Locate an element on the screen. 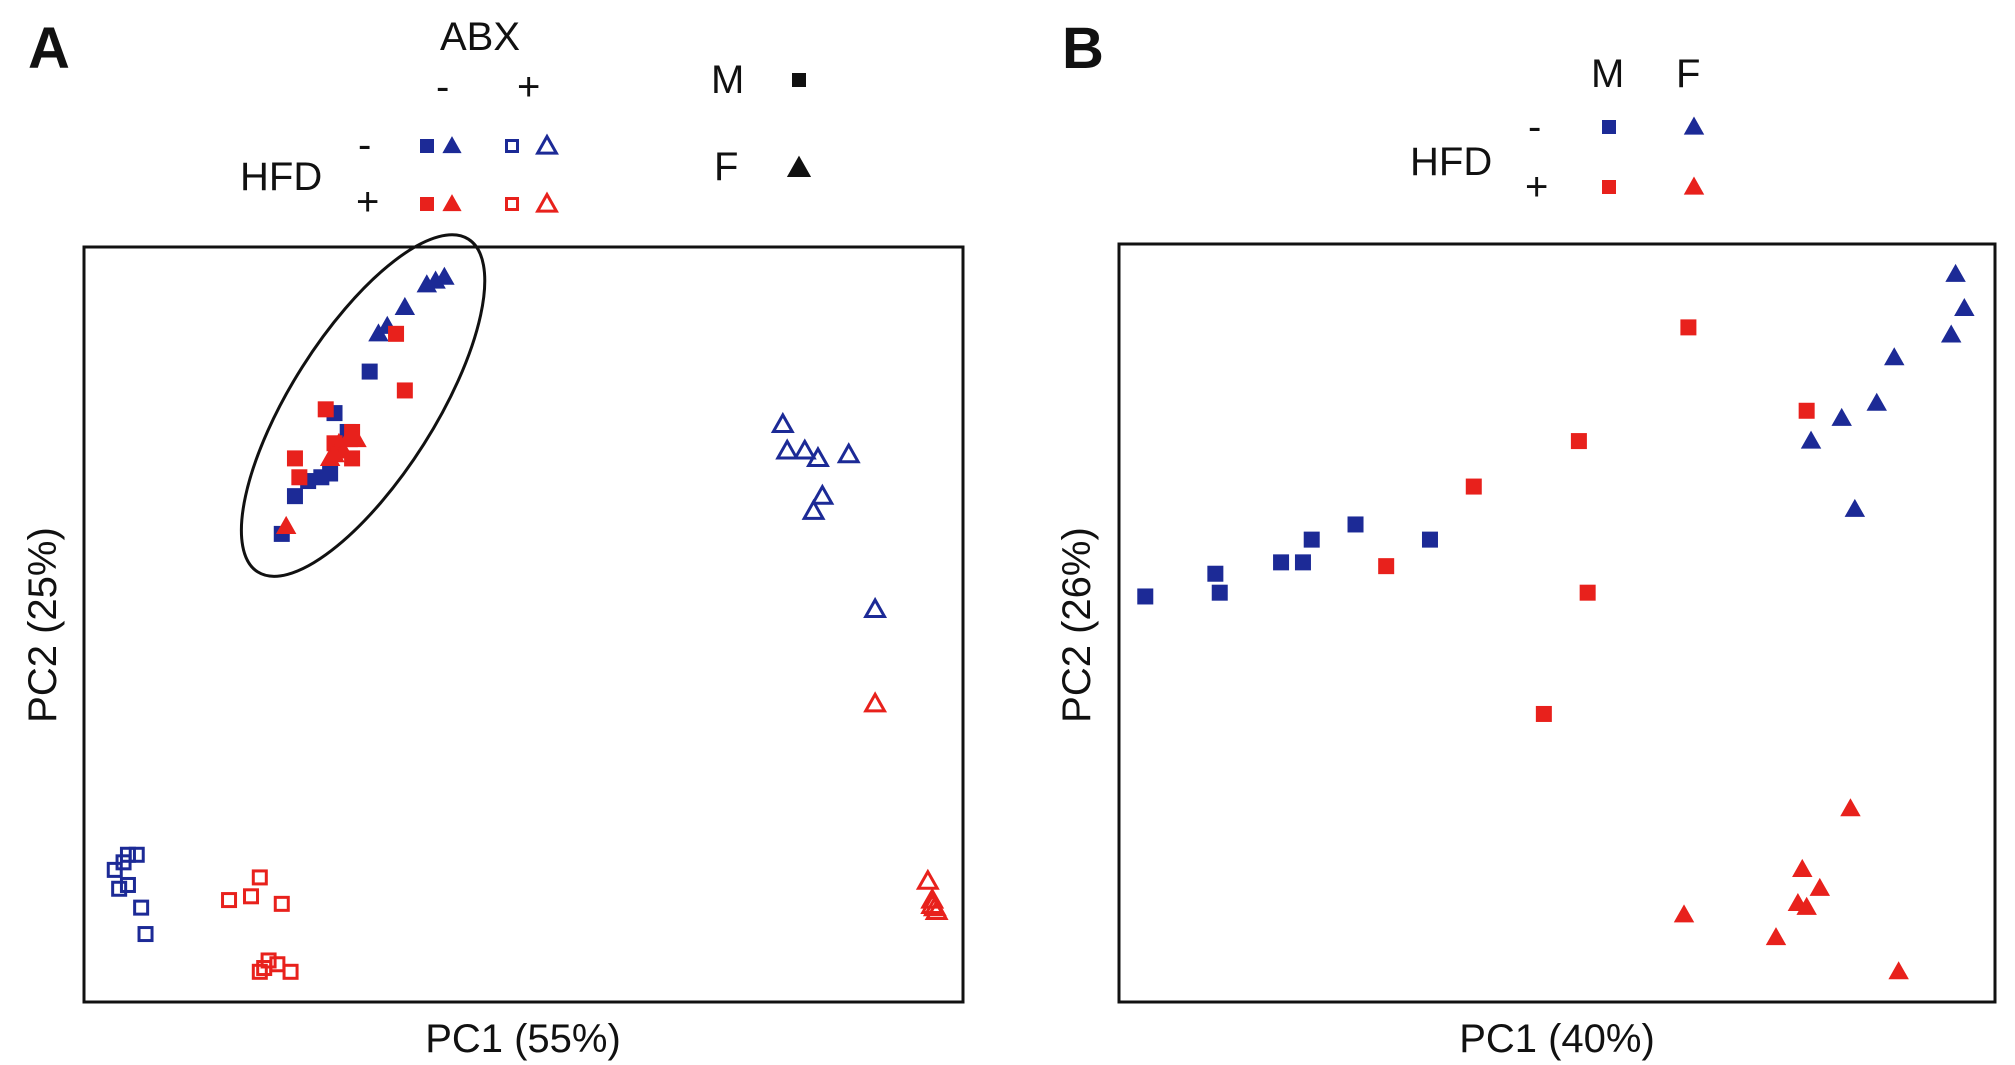 The width and height of the screenshot is (2015, 1065). y-axis-label: PC2 (26%) is located at coordinates (1077, 625).